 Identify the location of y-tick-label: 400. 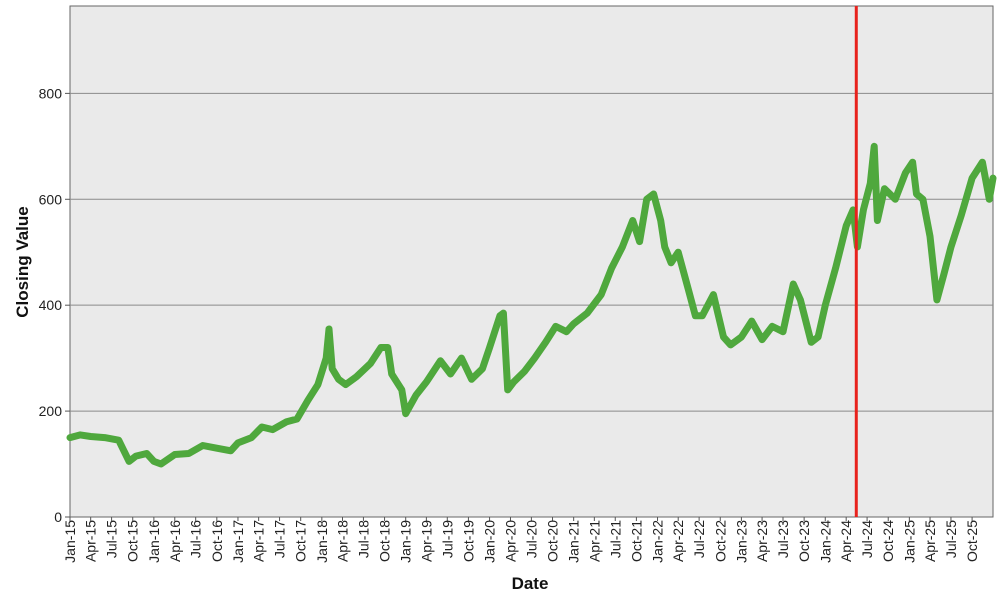
(51, 305).